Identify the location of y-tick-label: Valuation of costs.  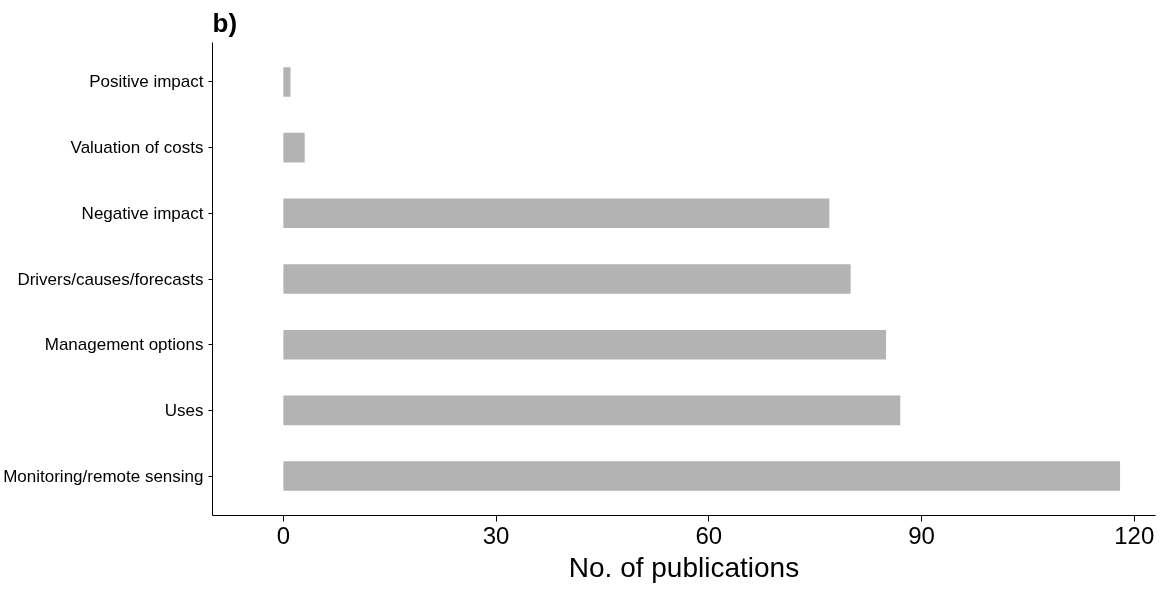
(137, 148).